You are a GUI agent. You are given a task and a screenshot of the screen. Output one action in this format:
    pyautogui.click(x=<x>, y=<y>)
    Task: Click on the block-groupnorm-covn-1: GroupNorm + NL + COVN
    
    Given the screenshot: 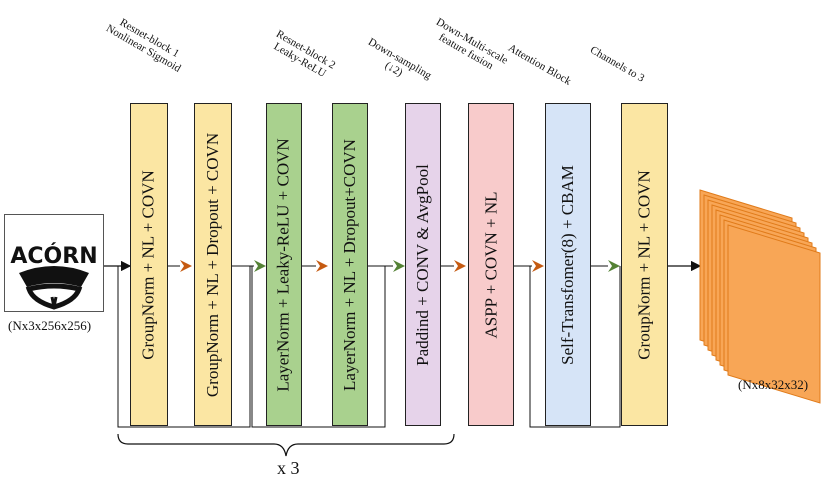 What is the action you would take?
    pyautogui.click(x=149, y=264)
    